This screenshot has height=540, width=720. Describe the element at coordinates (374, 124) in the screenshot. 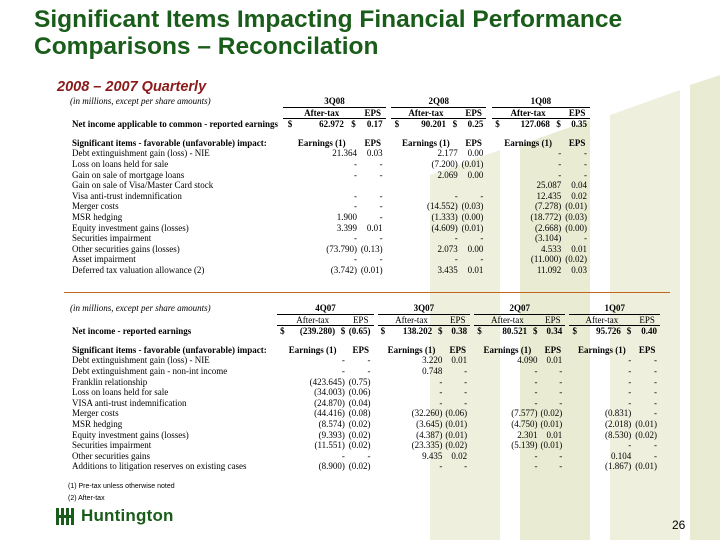

I see `cell-eps: 0.17` at that location.